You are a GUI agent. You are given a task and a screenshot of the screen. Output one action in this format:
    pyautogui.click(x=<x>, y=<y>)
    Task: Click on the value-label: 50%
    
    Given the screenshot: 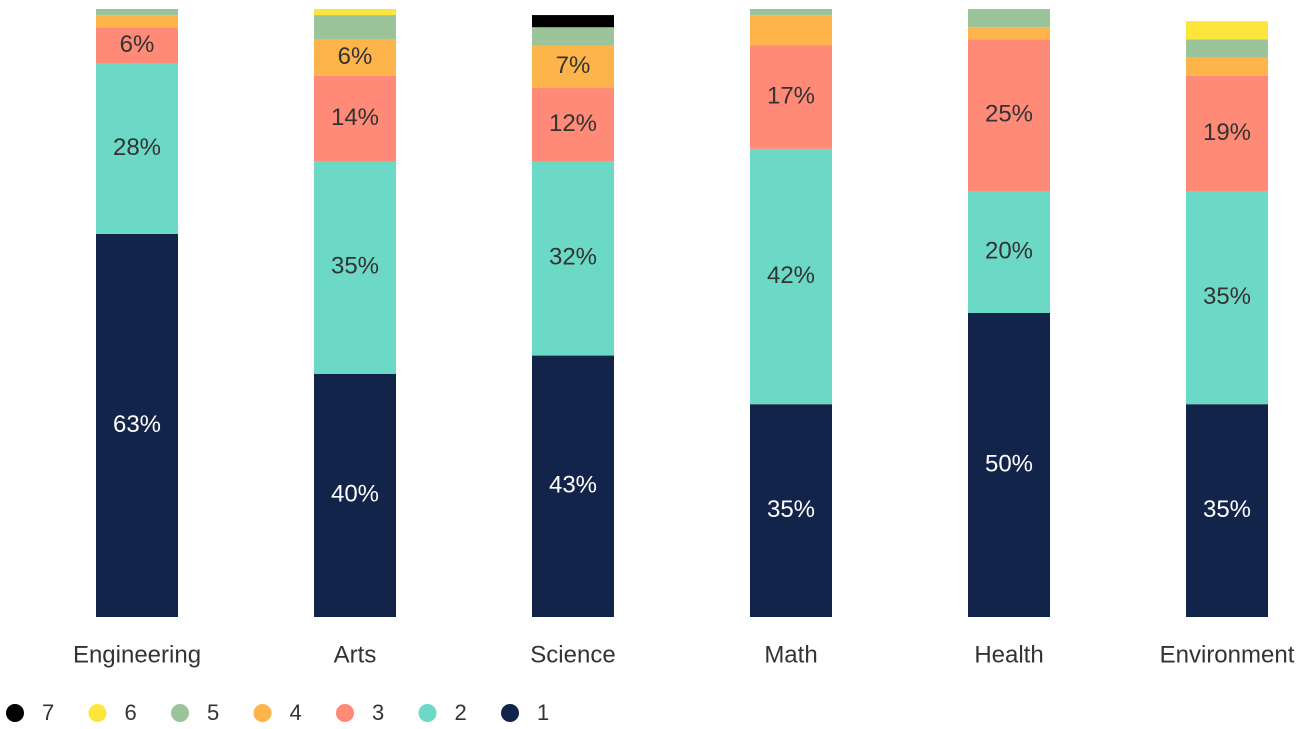 What is the action you would take?
    pyautogui.click(x=1009, y=463)
    